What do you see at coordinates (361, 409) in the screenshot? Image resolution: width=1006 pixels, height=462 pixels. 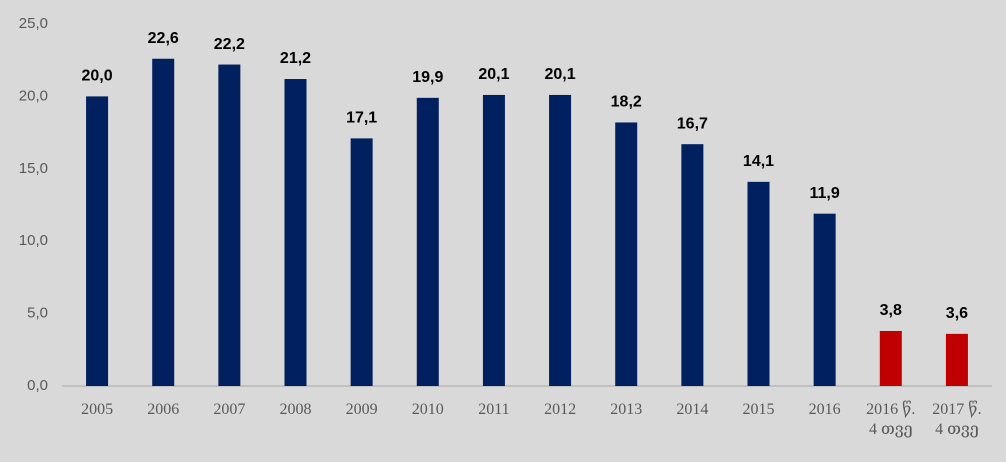 I see `x-tick-label: 2009` at bounding box center [361, 409].